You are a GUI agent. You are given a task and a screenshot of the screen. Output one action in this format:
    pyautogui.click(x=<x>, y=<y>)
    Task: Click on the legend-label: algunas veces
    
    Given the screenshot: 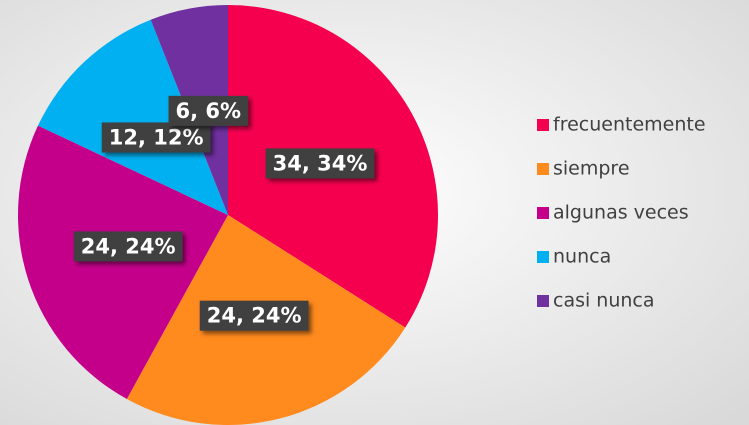 What is the action you would take?
    pyautogui.click(x=621, y=213)
    